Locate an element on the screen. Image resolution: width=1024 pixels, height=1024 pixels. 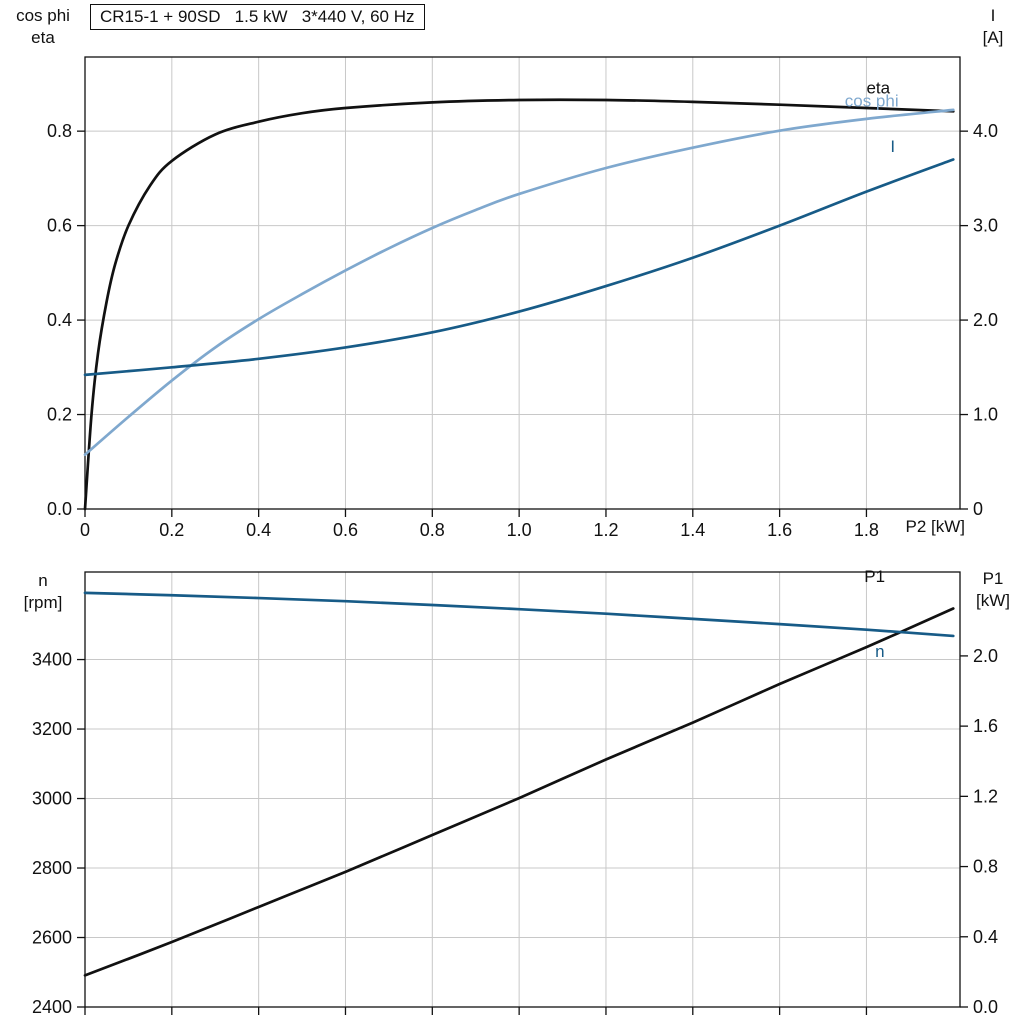
x-tick-label: 0 is located at coordinates (85, 530).